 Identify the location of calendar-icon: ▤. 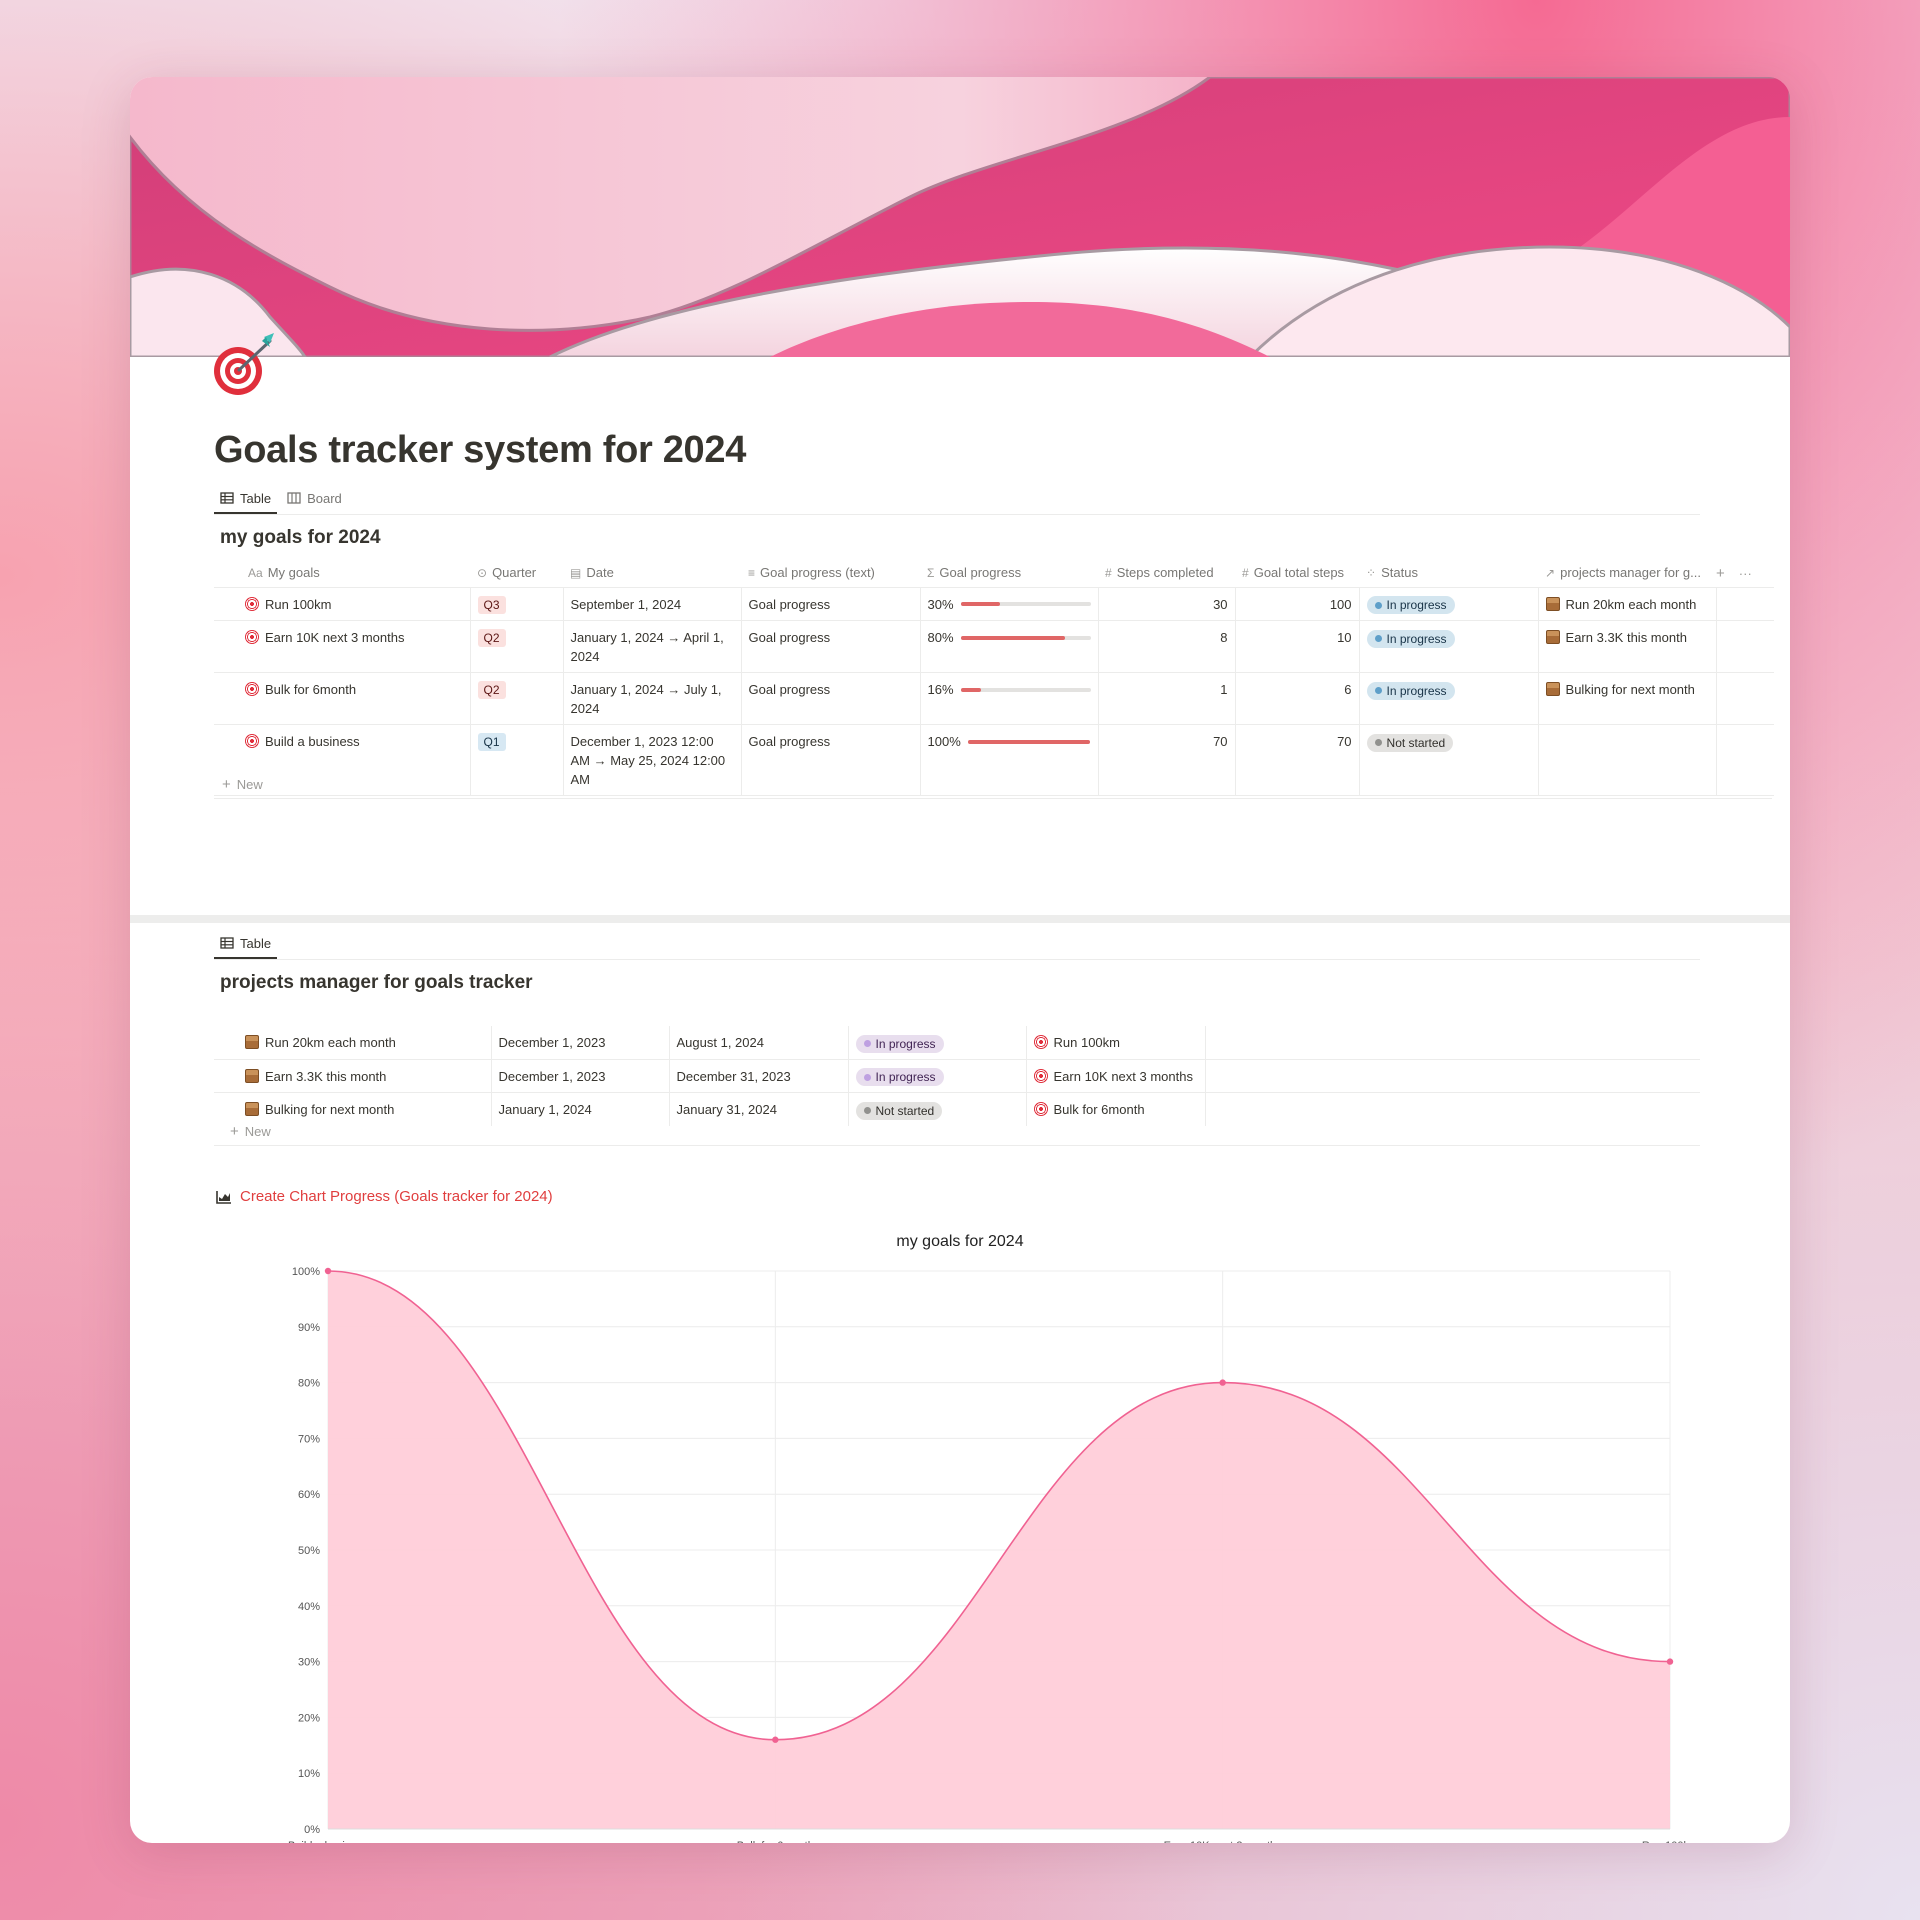
(576, 573).